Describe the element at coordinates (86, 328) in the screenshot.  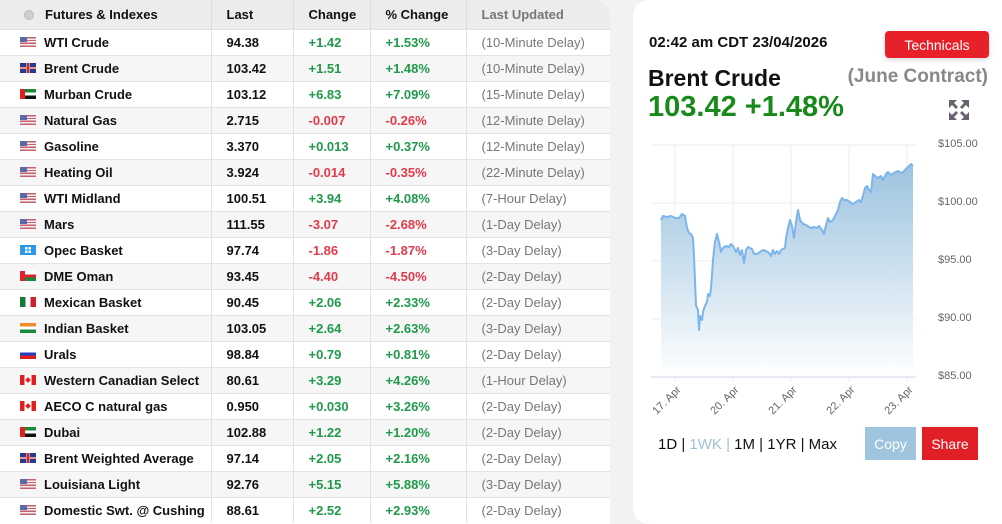
I see `instrument-name: Indian Basket` at that location.